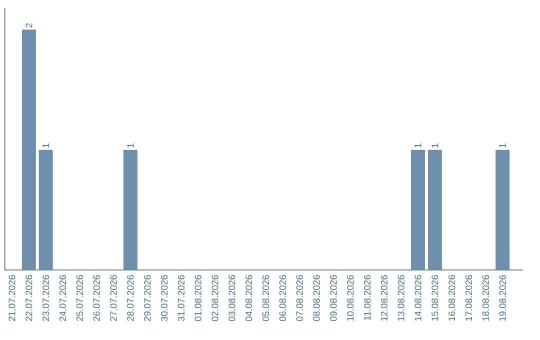  I want to click on x-tick-label: 04.08.2026, so click(249, 298).